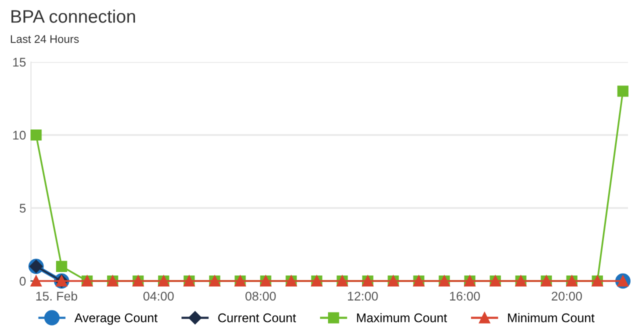 The width and height of the screenshot is (634, 336). Describe the element at coordinates (23, 281) in the screenshot. I see `y-tick-label: 0` at that location.